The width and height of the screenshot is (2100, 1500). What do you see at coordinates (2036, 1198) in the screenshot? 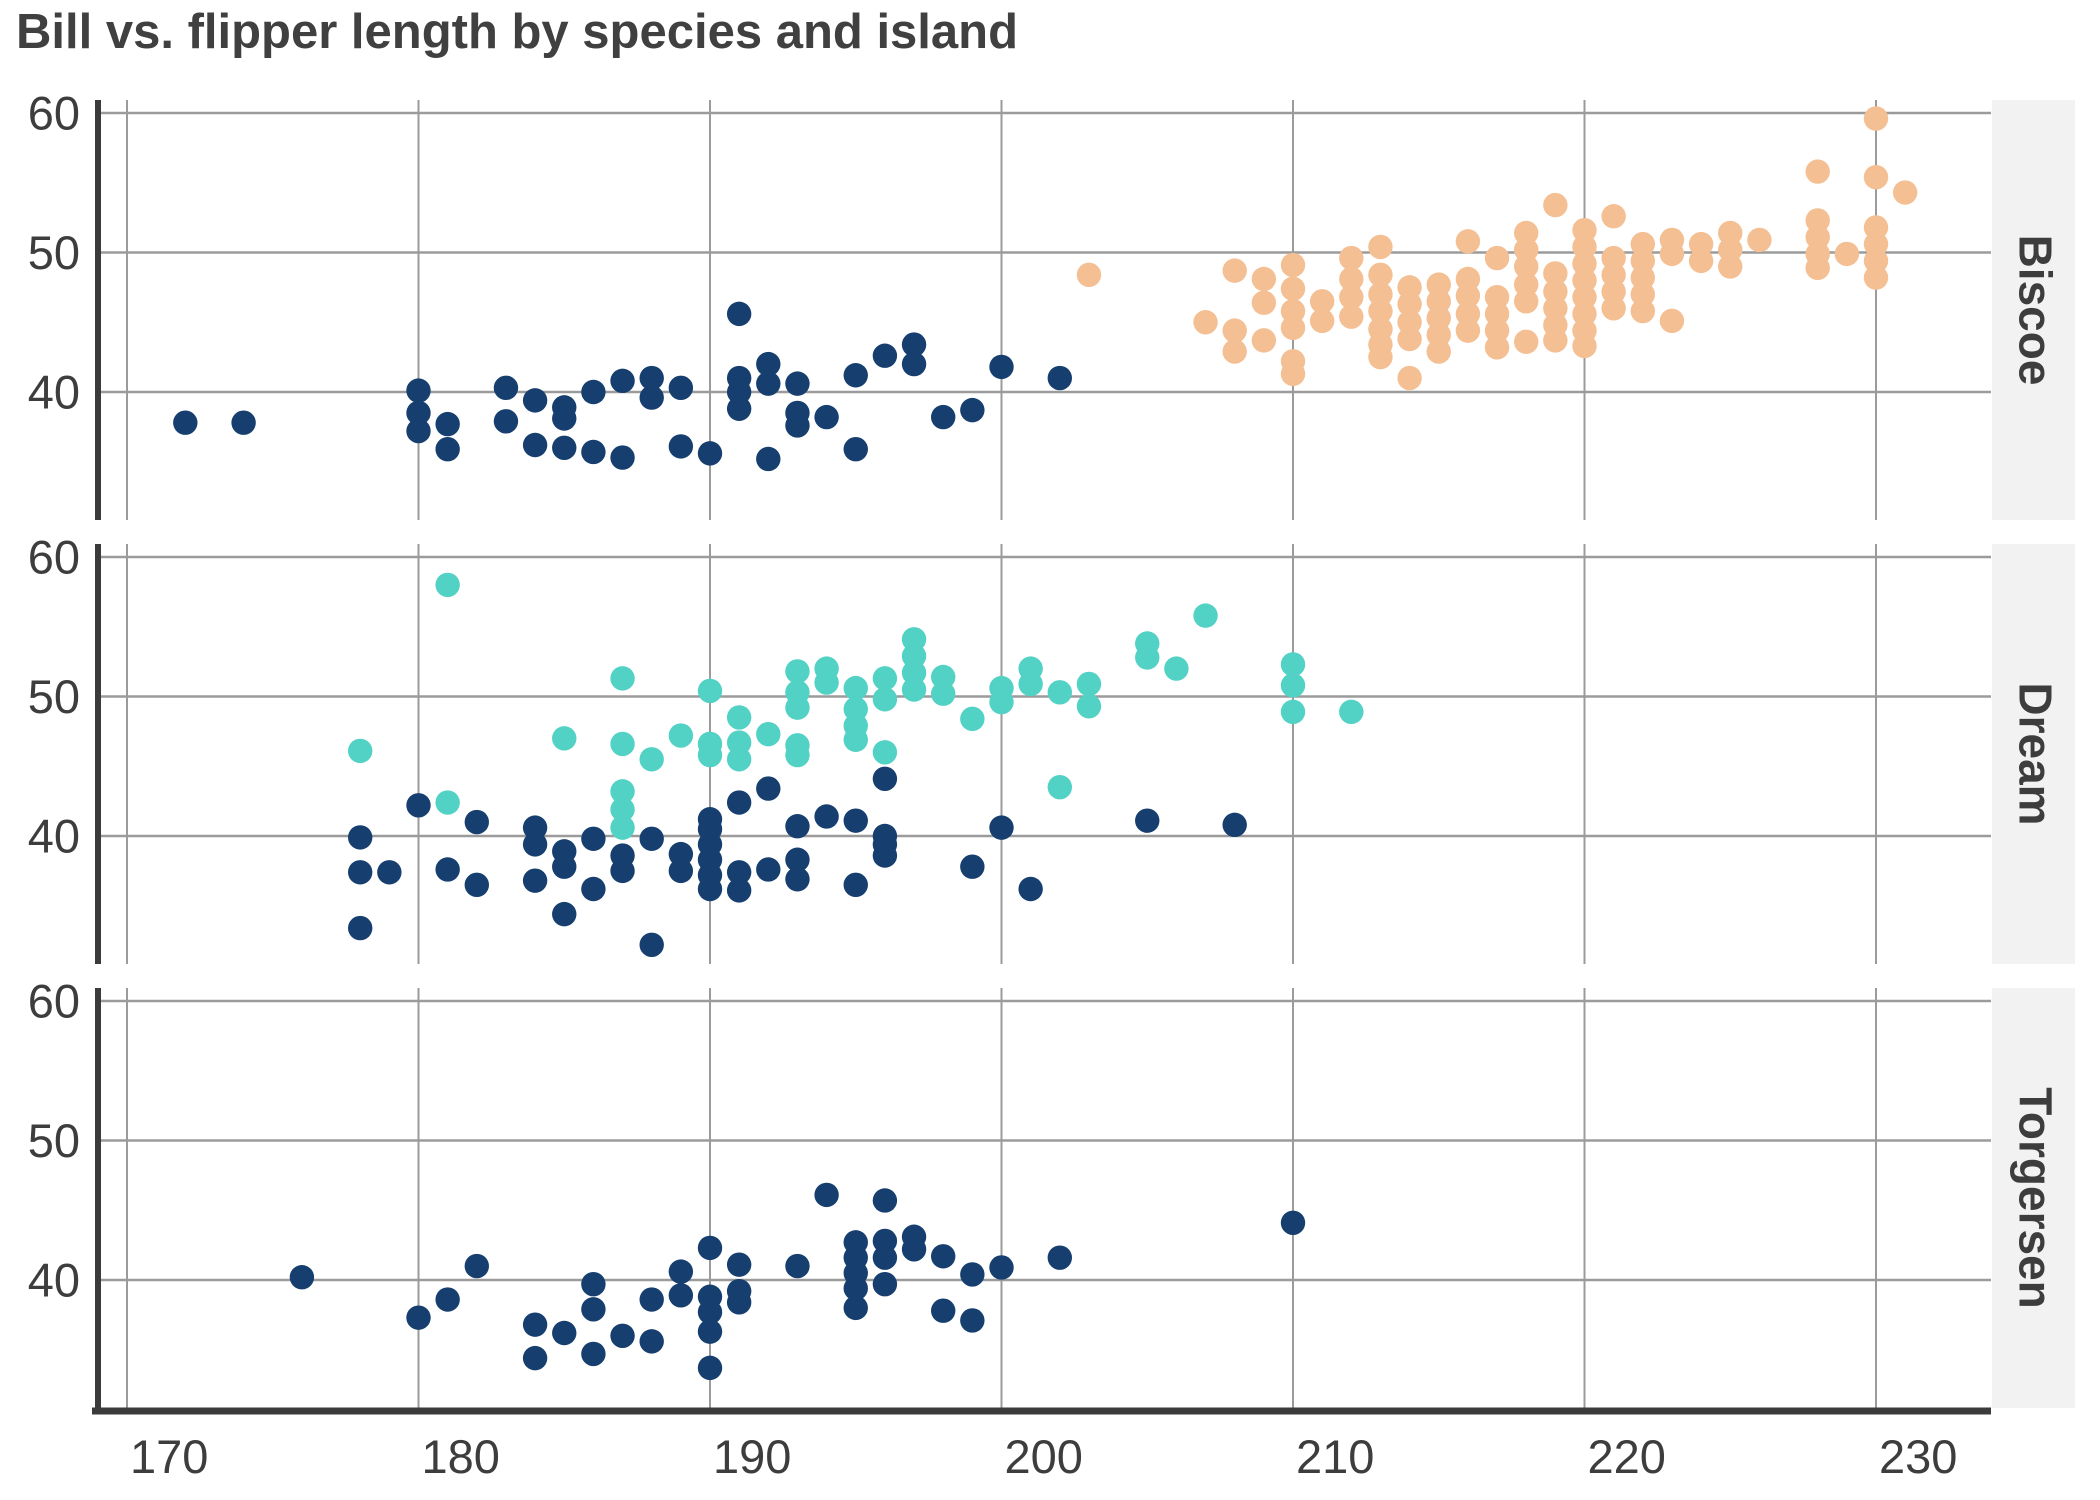
I see `facet-strip-label: Torgersen` at bounding box center [2036, 1198].